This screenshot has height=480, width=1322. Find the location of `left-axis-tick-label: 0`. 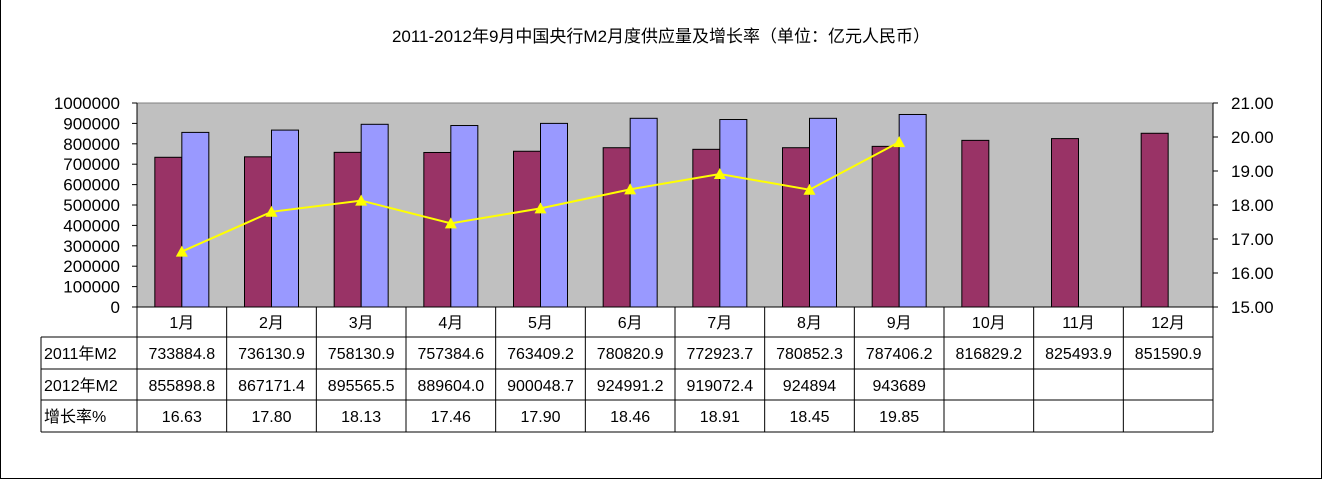

left-axis-tick-label: 0 is located at coordinates (115, 307).